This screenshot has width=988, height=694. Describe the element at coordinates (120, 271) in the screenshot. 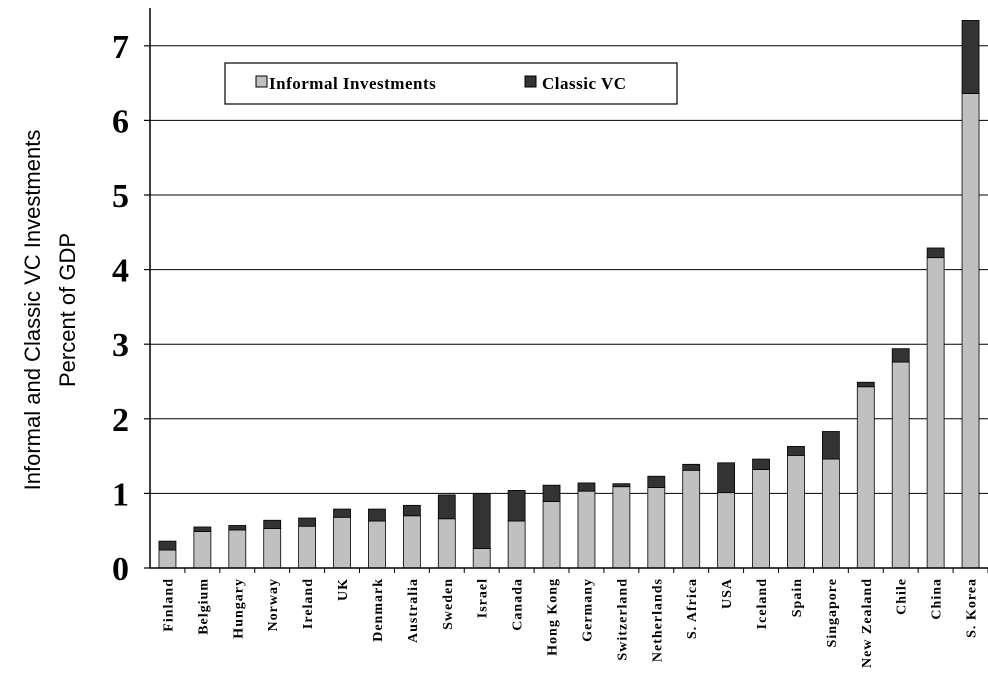

I see `y-tick-label: 4` at that location.